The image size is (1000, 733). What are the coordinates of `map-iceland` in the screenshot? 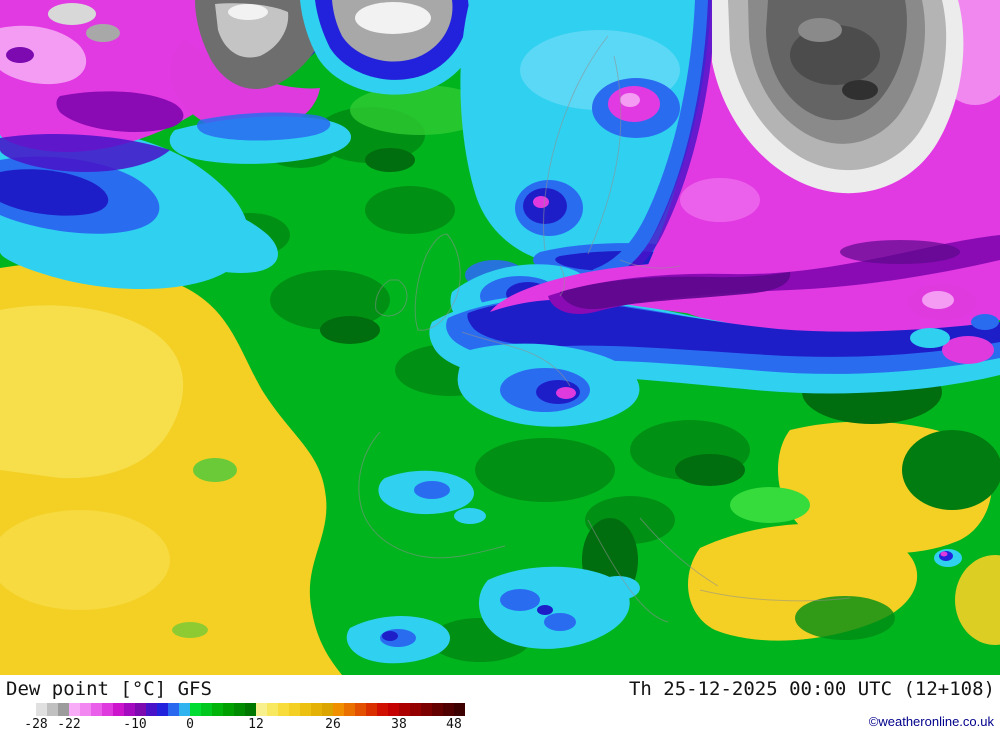 It's located at (391, 47).